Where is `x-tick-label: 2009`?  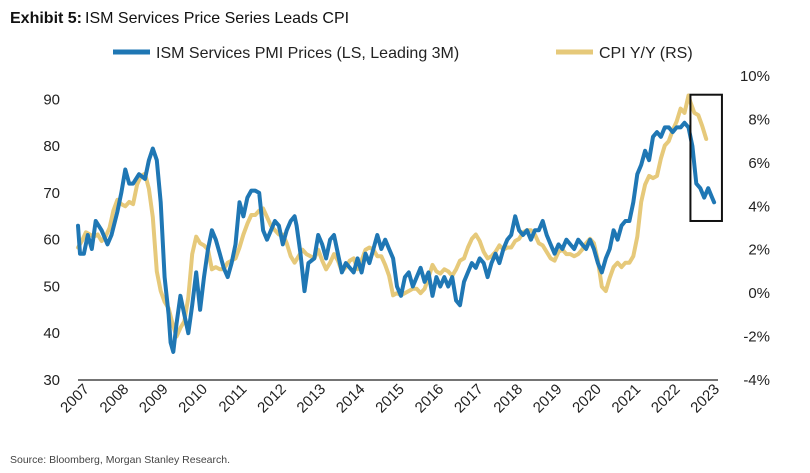
x-tick-label: 2009 is located at coordinates (154, 399).